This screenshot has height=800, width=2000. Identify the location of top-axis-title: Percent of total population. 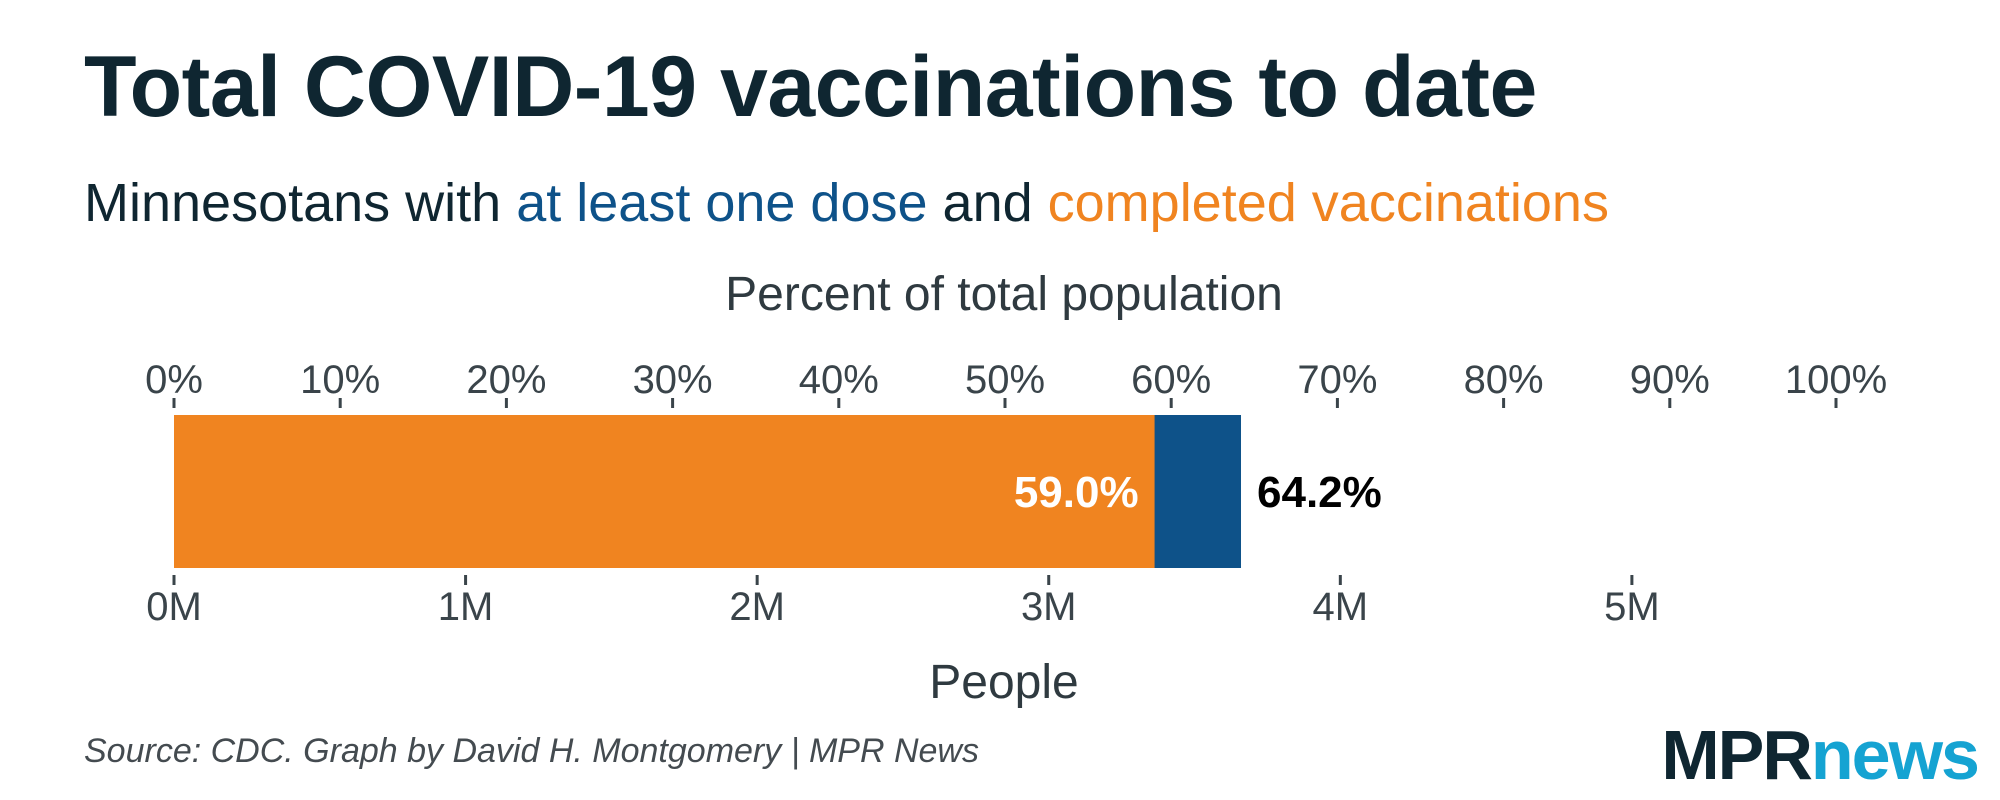
(1004, 294).